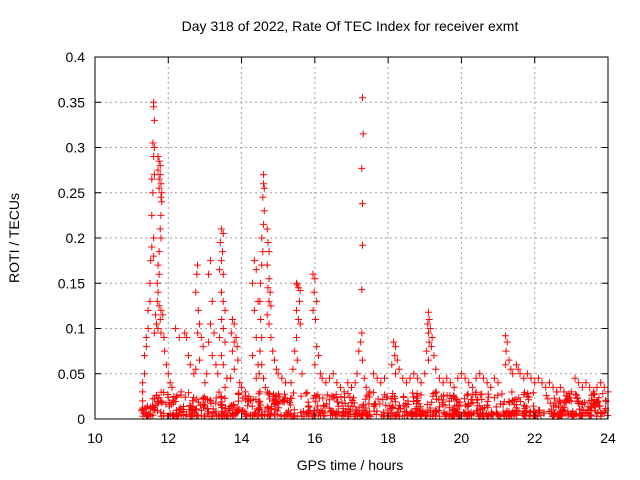  I want to click on y-tick-label: 0, so click(81, 419).